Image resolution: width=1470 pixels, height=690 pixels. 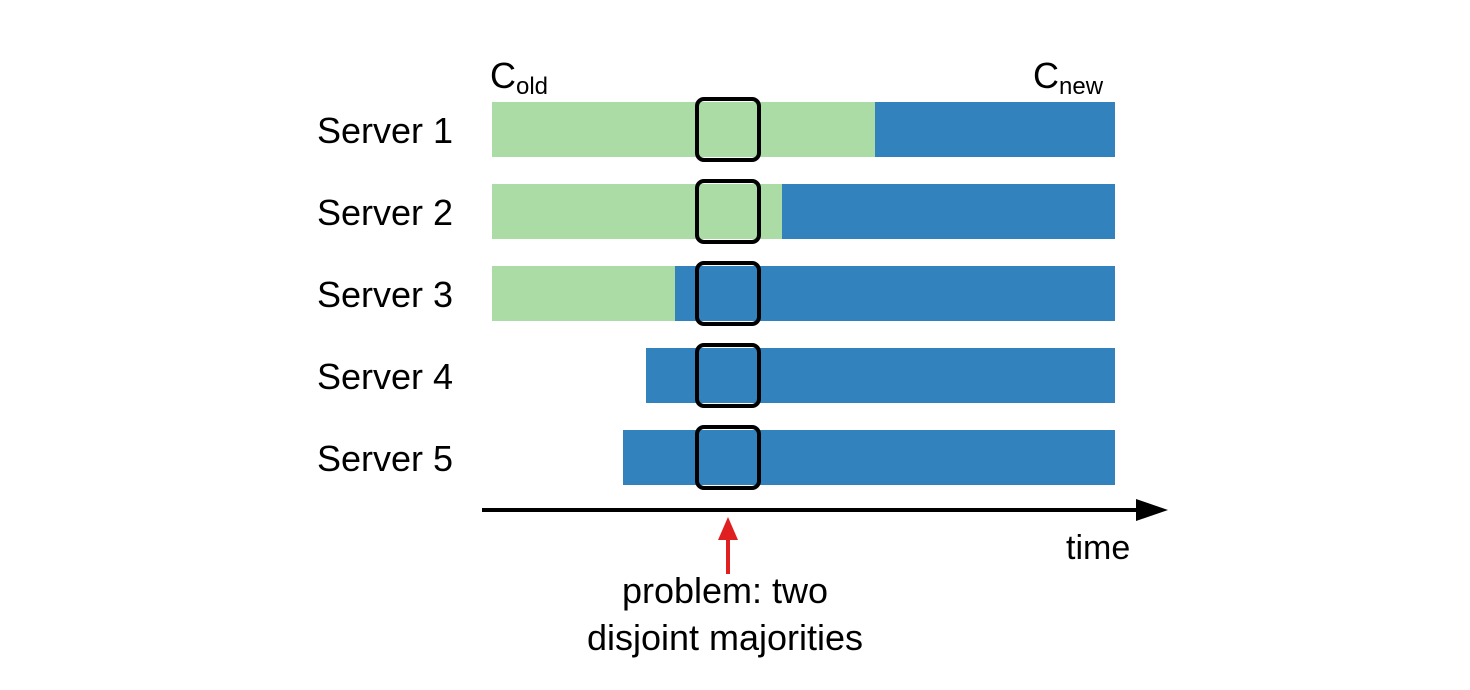 I want to click on c-old-sub: old, so click(x=532, y=86).